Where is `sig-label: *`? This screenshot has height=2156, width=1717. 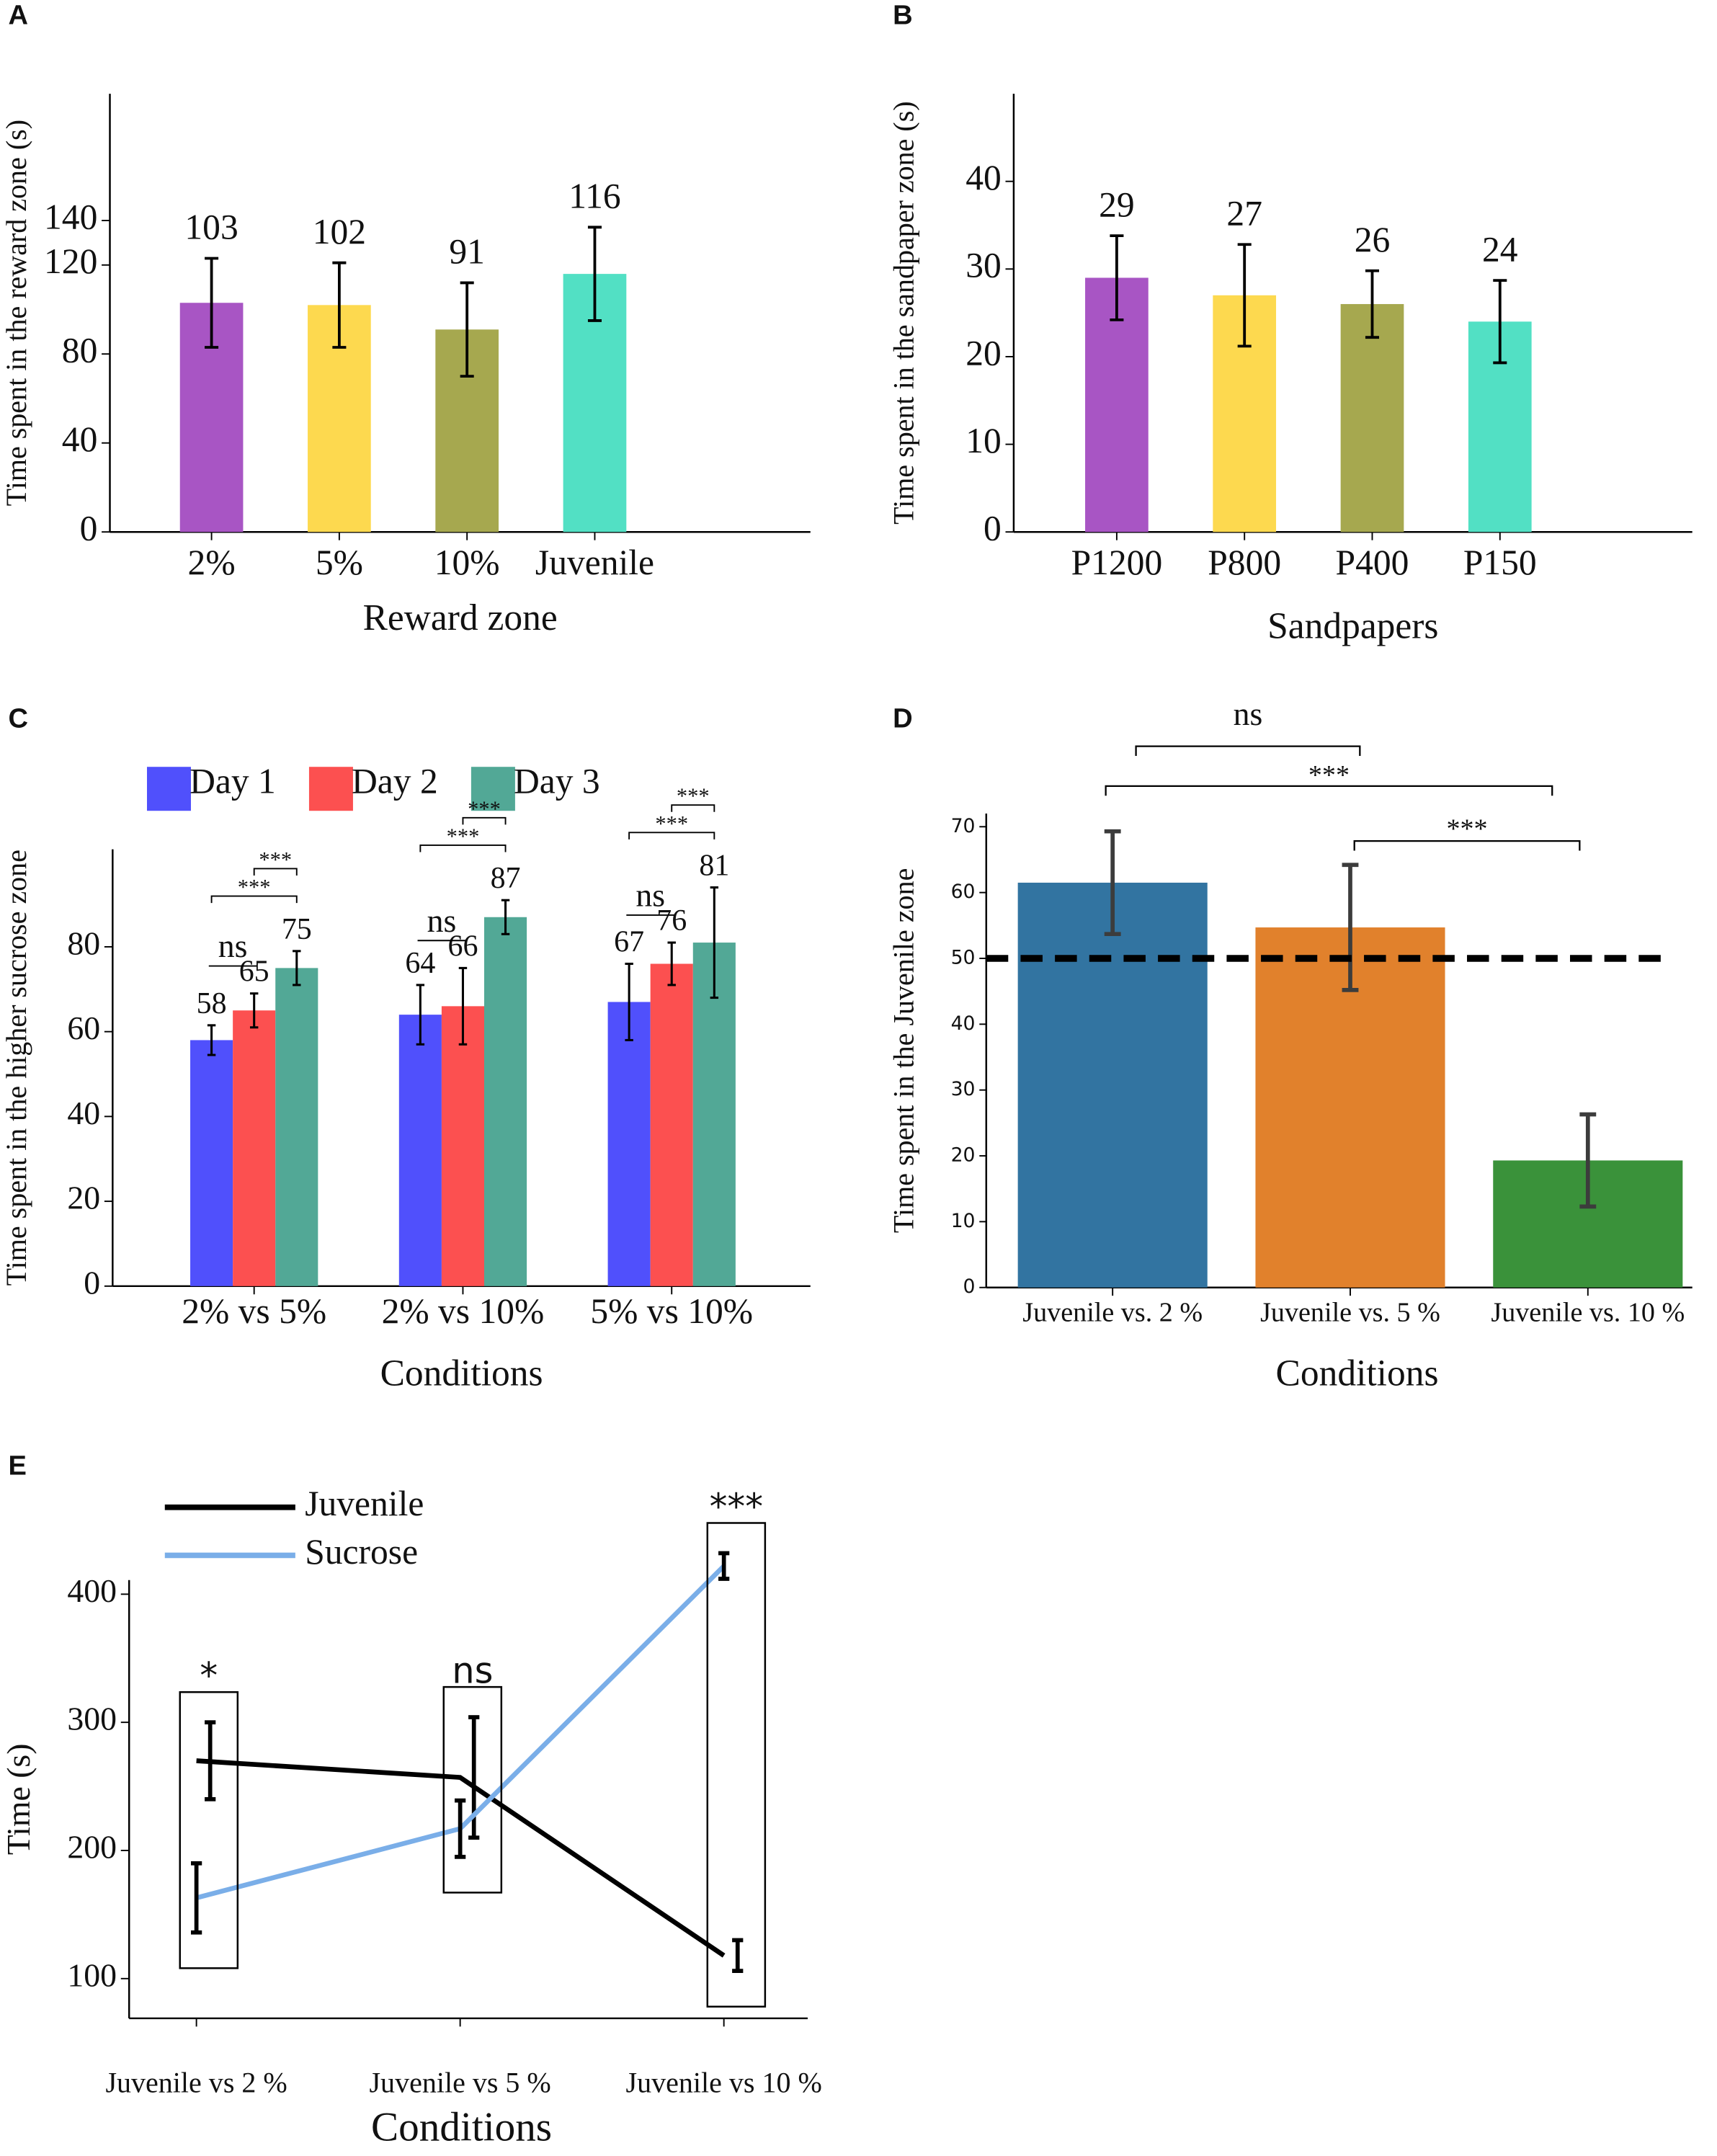
sig-label: * is located at coordinates (209, 1676).